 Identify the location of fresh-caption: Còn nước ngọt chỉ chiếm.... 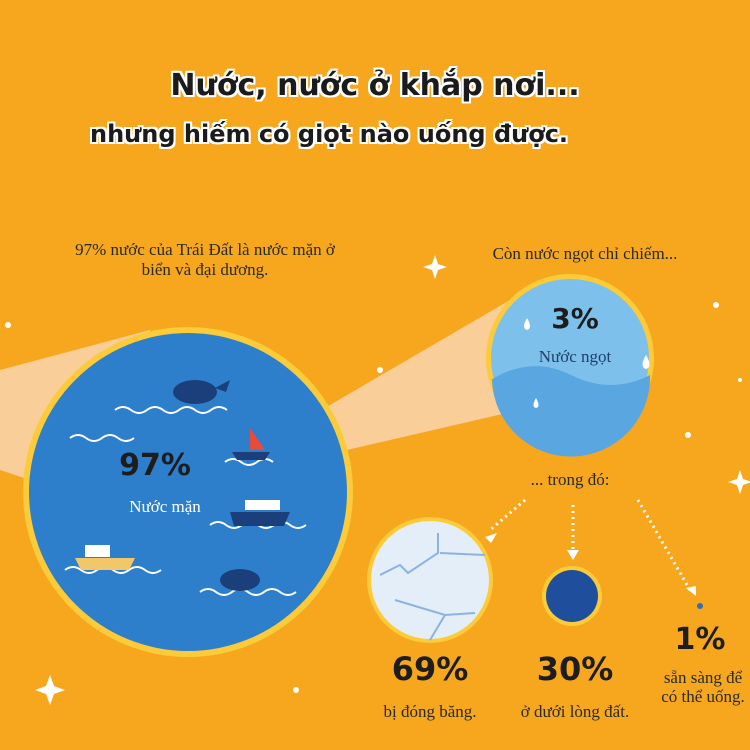
(585, 253).